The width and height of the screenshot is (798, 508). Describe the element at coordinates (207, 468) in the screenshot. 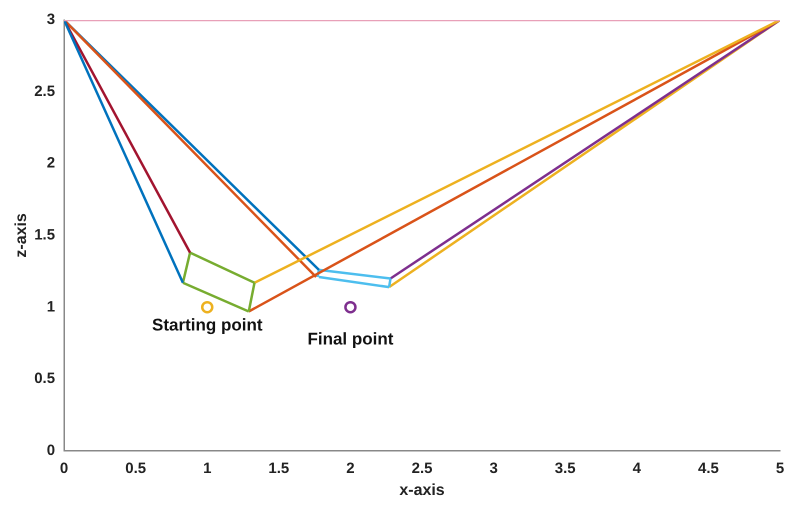

I see `x-tick-label: 1` at that location.